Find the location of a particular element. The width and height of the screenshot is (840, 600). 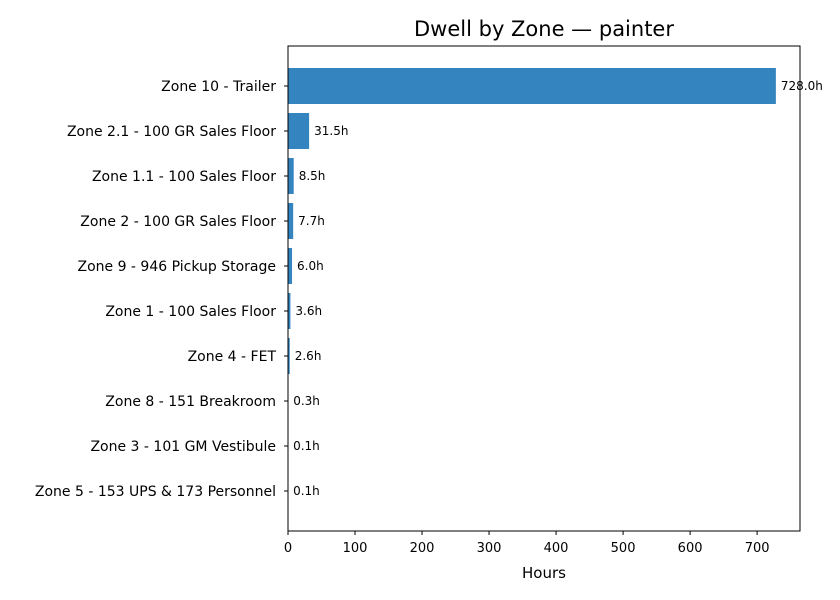

x-tick-label: 700 is located at coordinates (757, 548).